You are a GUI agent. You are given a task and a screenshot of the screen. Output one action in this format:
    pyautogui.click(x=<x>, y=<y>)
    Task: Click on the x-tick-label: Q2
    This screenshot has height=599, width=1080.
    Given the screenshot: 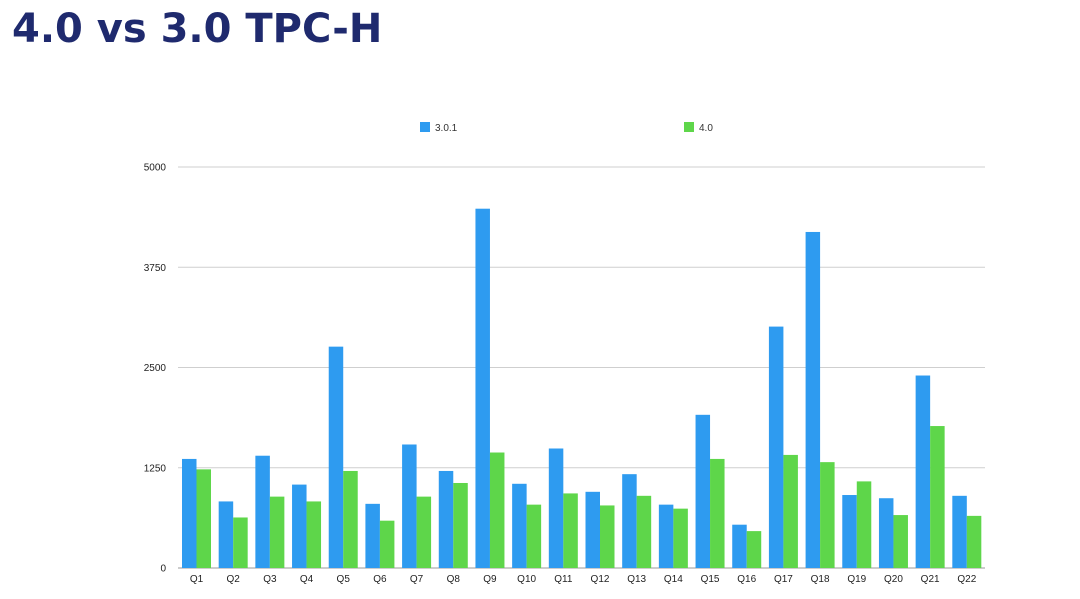 What is the action you would take?
    pyautogui.click(x=234, y=579)
    